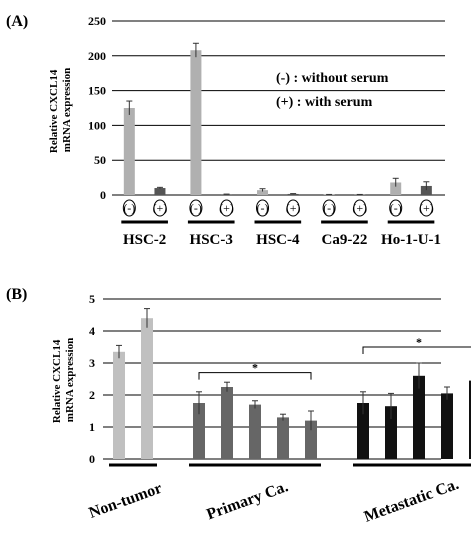 The height and width of the screenshot is (551, 471). What do you see at coordinates (60, 110) in the screenshot?
I see `panel-a-y-axis-label: Relative CXCL14 mRNA expression` at bounding box center [60, 110].